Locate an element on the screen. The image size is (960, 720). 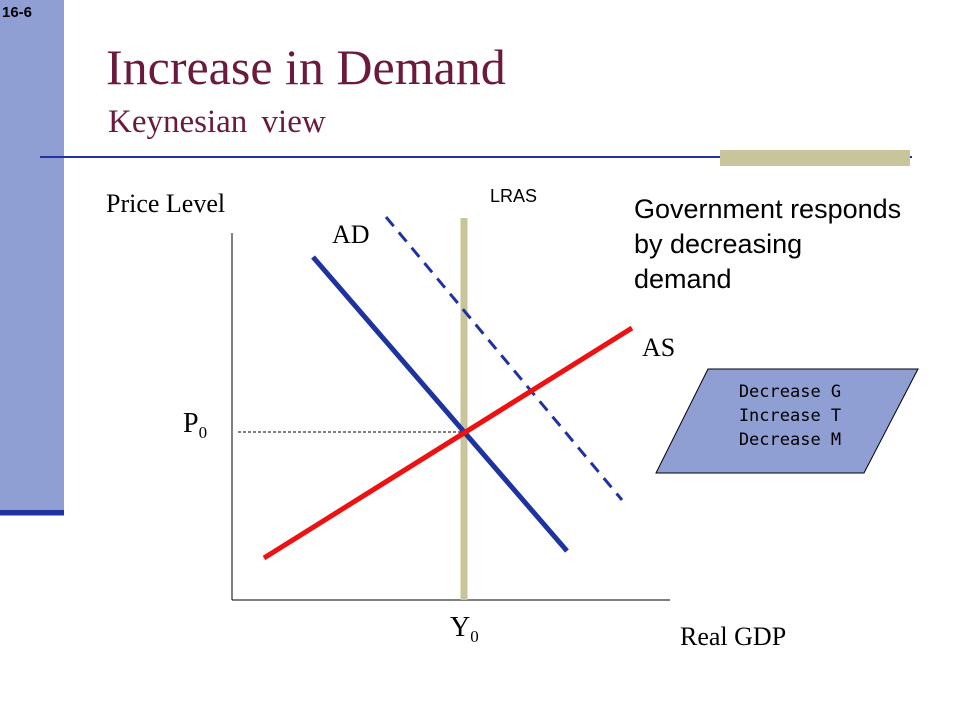
ad-shifted-curve is located at coordinates (504, 358).